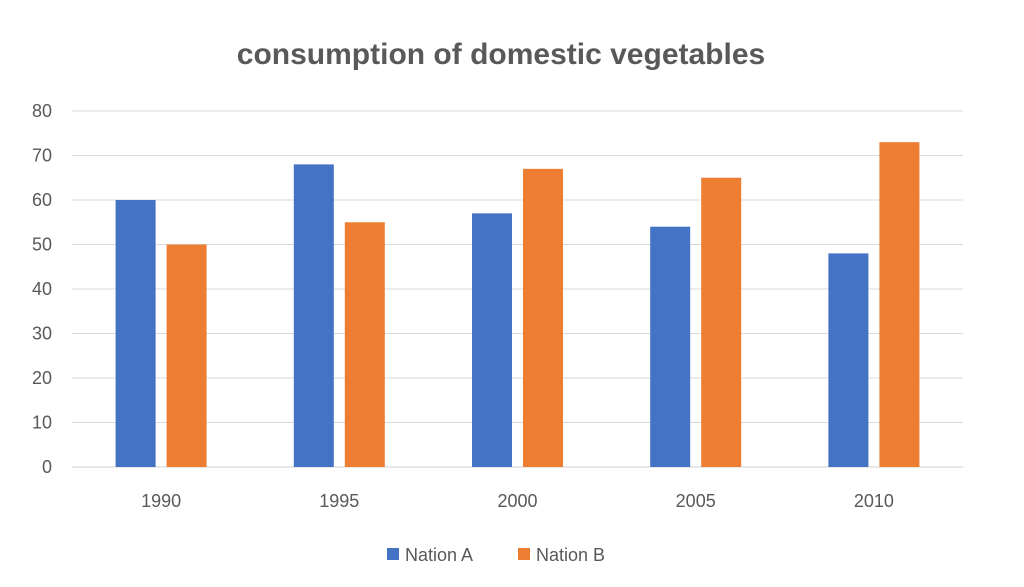 The height and width of the screenshot is (587, 1024). I want to click on y-tick-label: 40, so click(42, 289).